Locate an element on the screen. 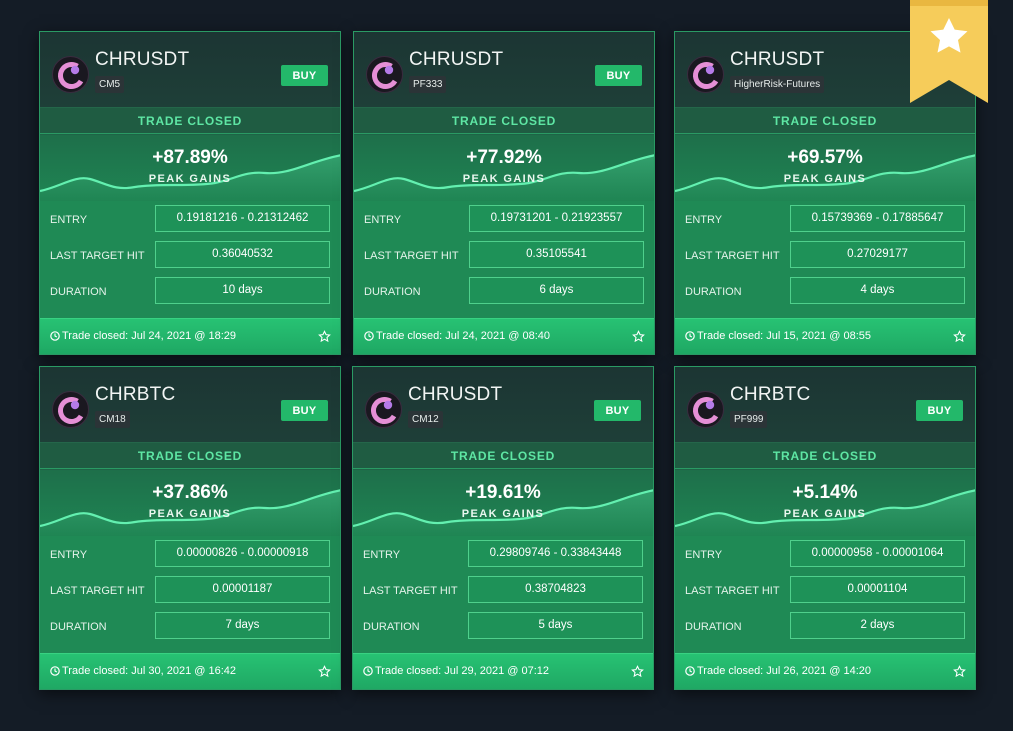 Image resolution: width=1013 pixels, height=731 pixels. duration-row: DURATION 2 days is located at coordinates (825, 627).